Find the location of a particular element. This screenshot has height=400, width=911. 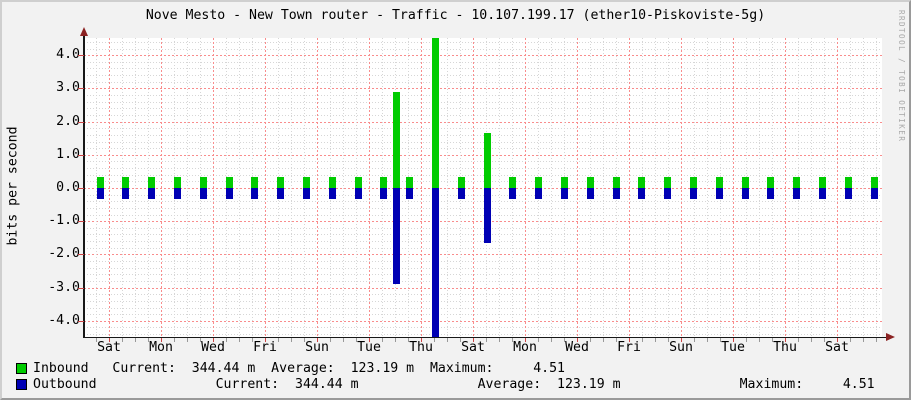

x-tick-label: Mon is located at coordinates (161, 347).